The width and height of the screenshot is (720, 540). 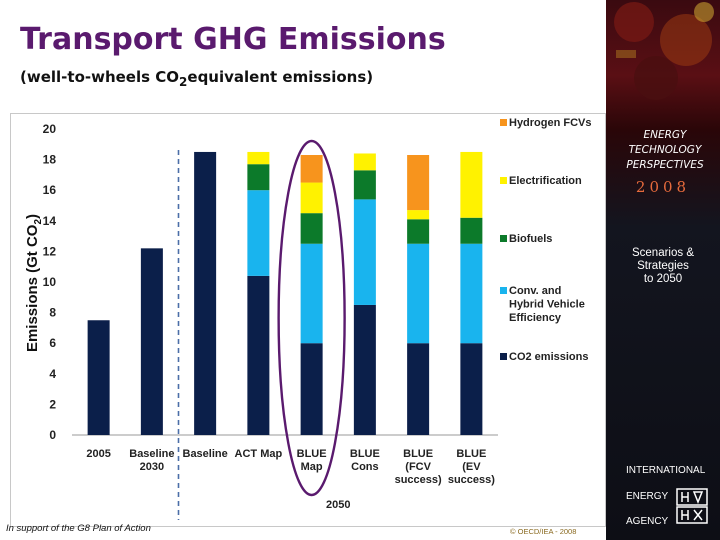 I want to click on x-category-label: Map, so click(x=312, y=467).